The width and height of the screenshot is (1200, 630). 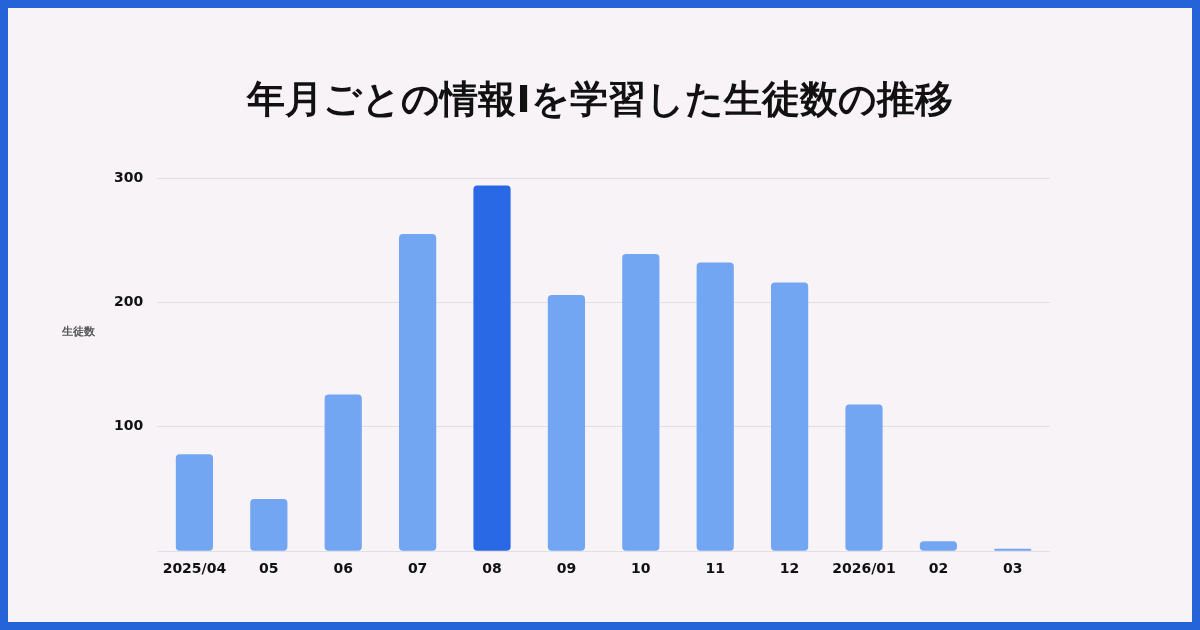 I want to click on x-tick-label: 12, so click(x=789, y=568).